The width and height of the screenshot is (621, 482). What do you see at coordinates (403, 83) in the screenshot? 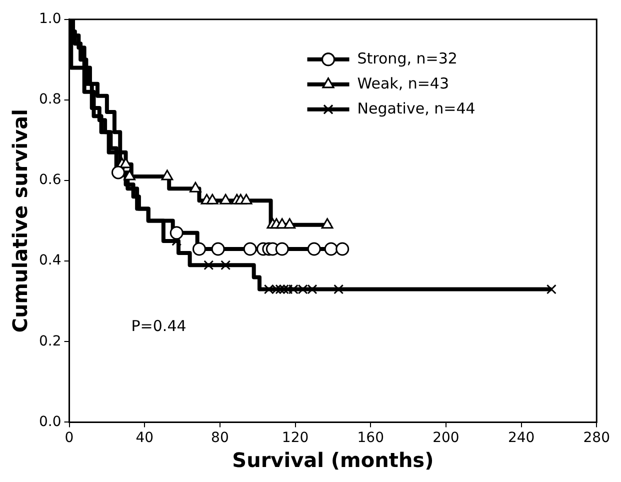
I see `legend-label: Weak, n=43` at bounding box center [403, 83].